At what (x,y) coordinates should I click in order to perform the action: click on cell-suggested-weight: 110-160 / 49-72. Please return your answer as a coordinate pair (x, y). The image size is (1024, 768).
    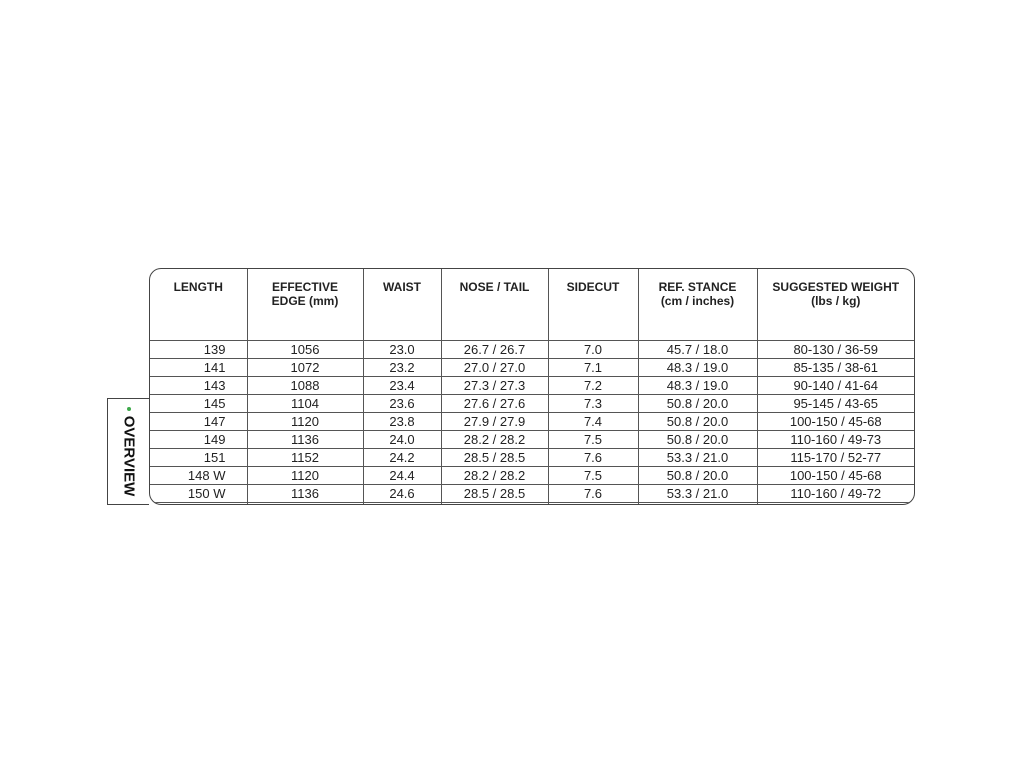
    Looking at the image, I should click on (835, 493).